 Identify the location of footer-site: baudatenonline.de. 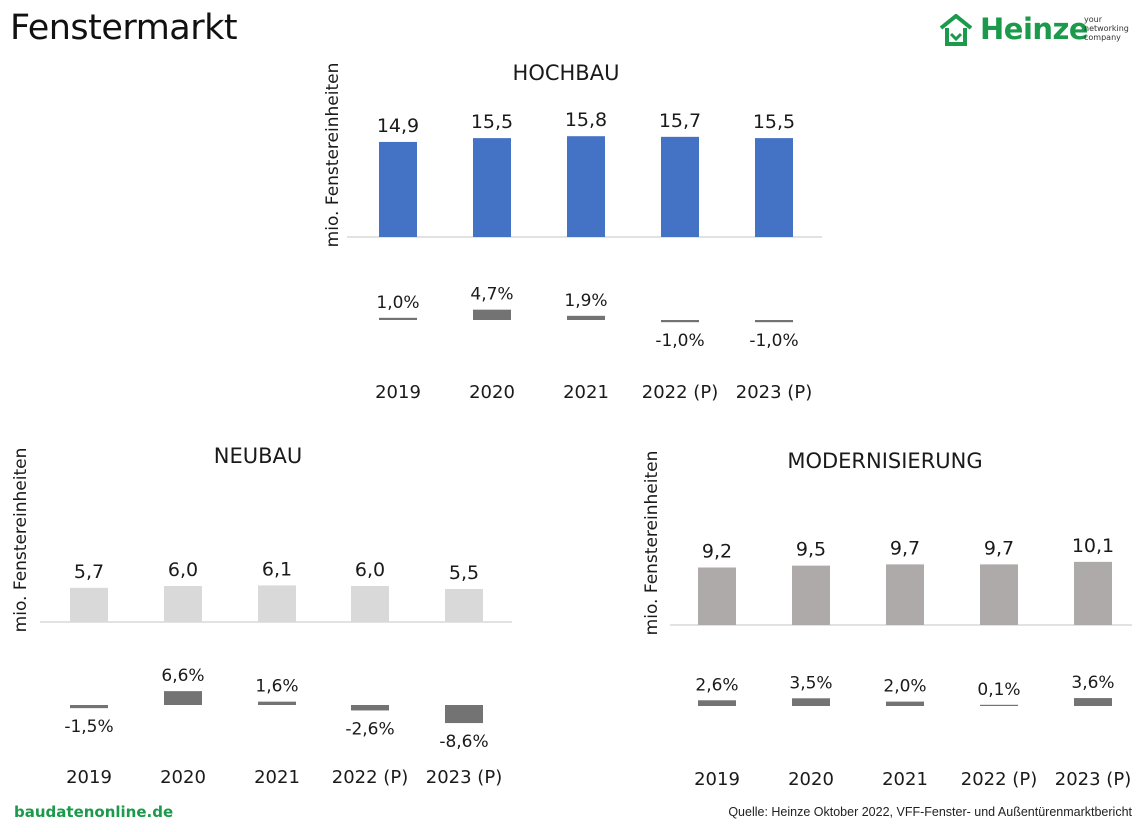
(94, 812).